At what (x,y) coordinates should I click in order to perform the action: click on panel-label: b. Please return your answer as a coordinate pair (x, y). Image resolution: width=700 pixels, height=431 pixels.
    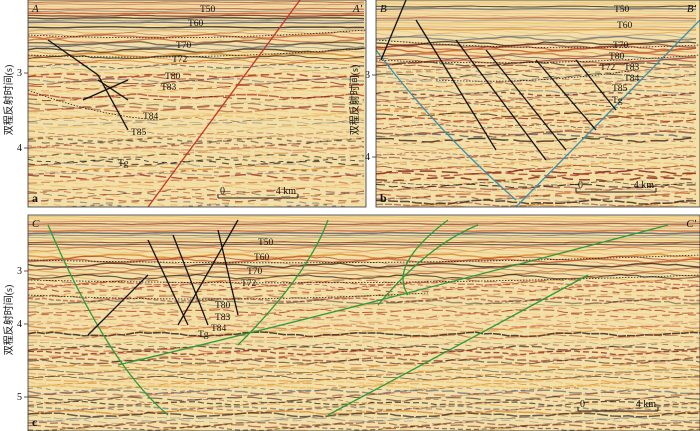
    Looking at the image, I should click on (383, 198).